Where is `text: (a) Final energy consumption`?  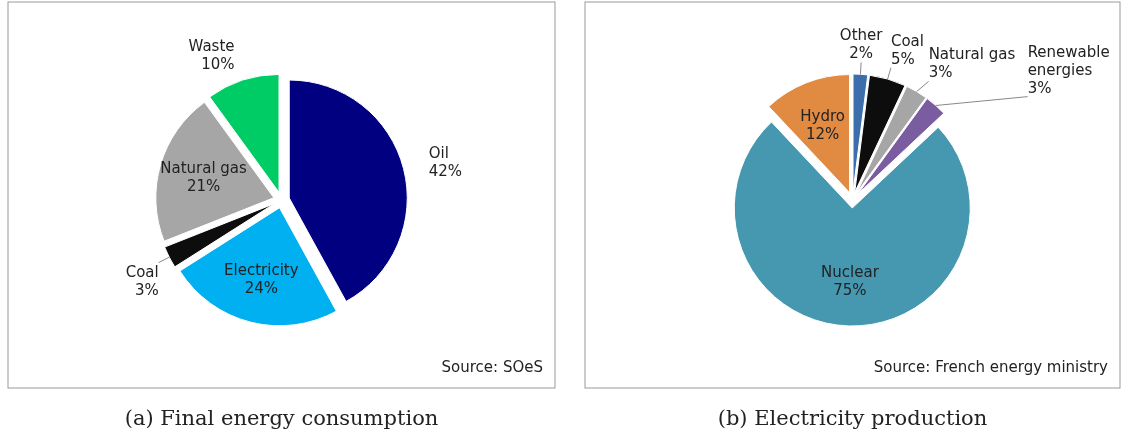
text: (a) Final energy consumption is located at coordinates (281, 418).